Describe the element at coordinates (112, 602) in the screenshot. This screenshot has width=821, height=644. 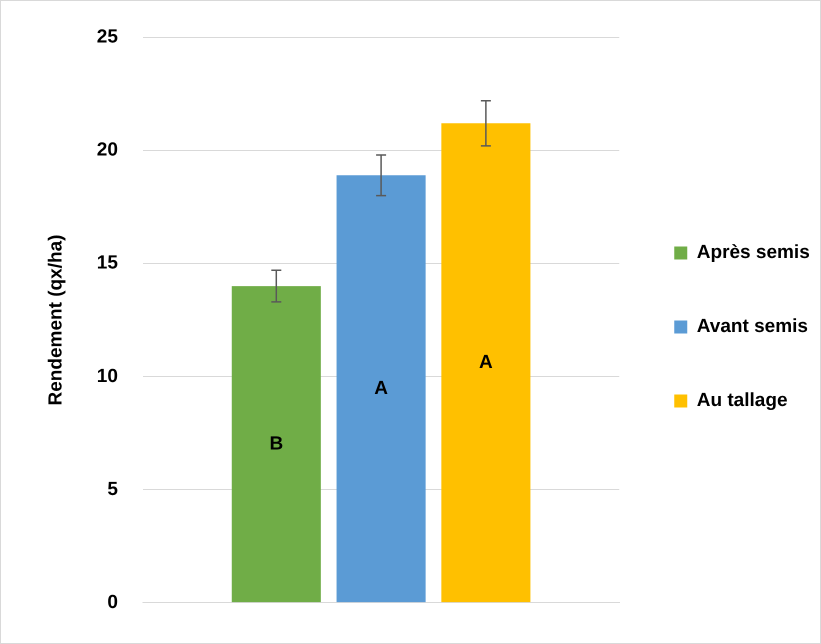
I see `y-tick-label: 0` at that location.